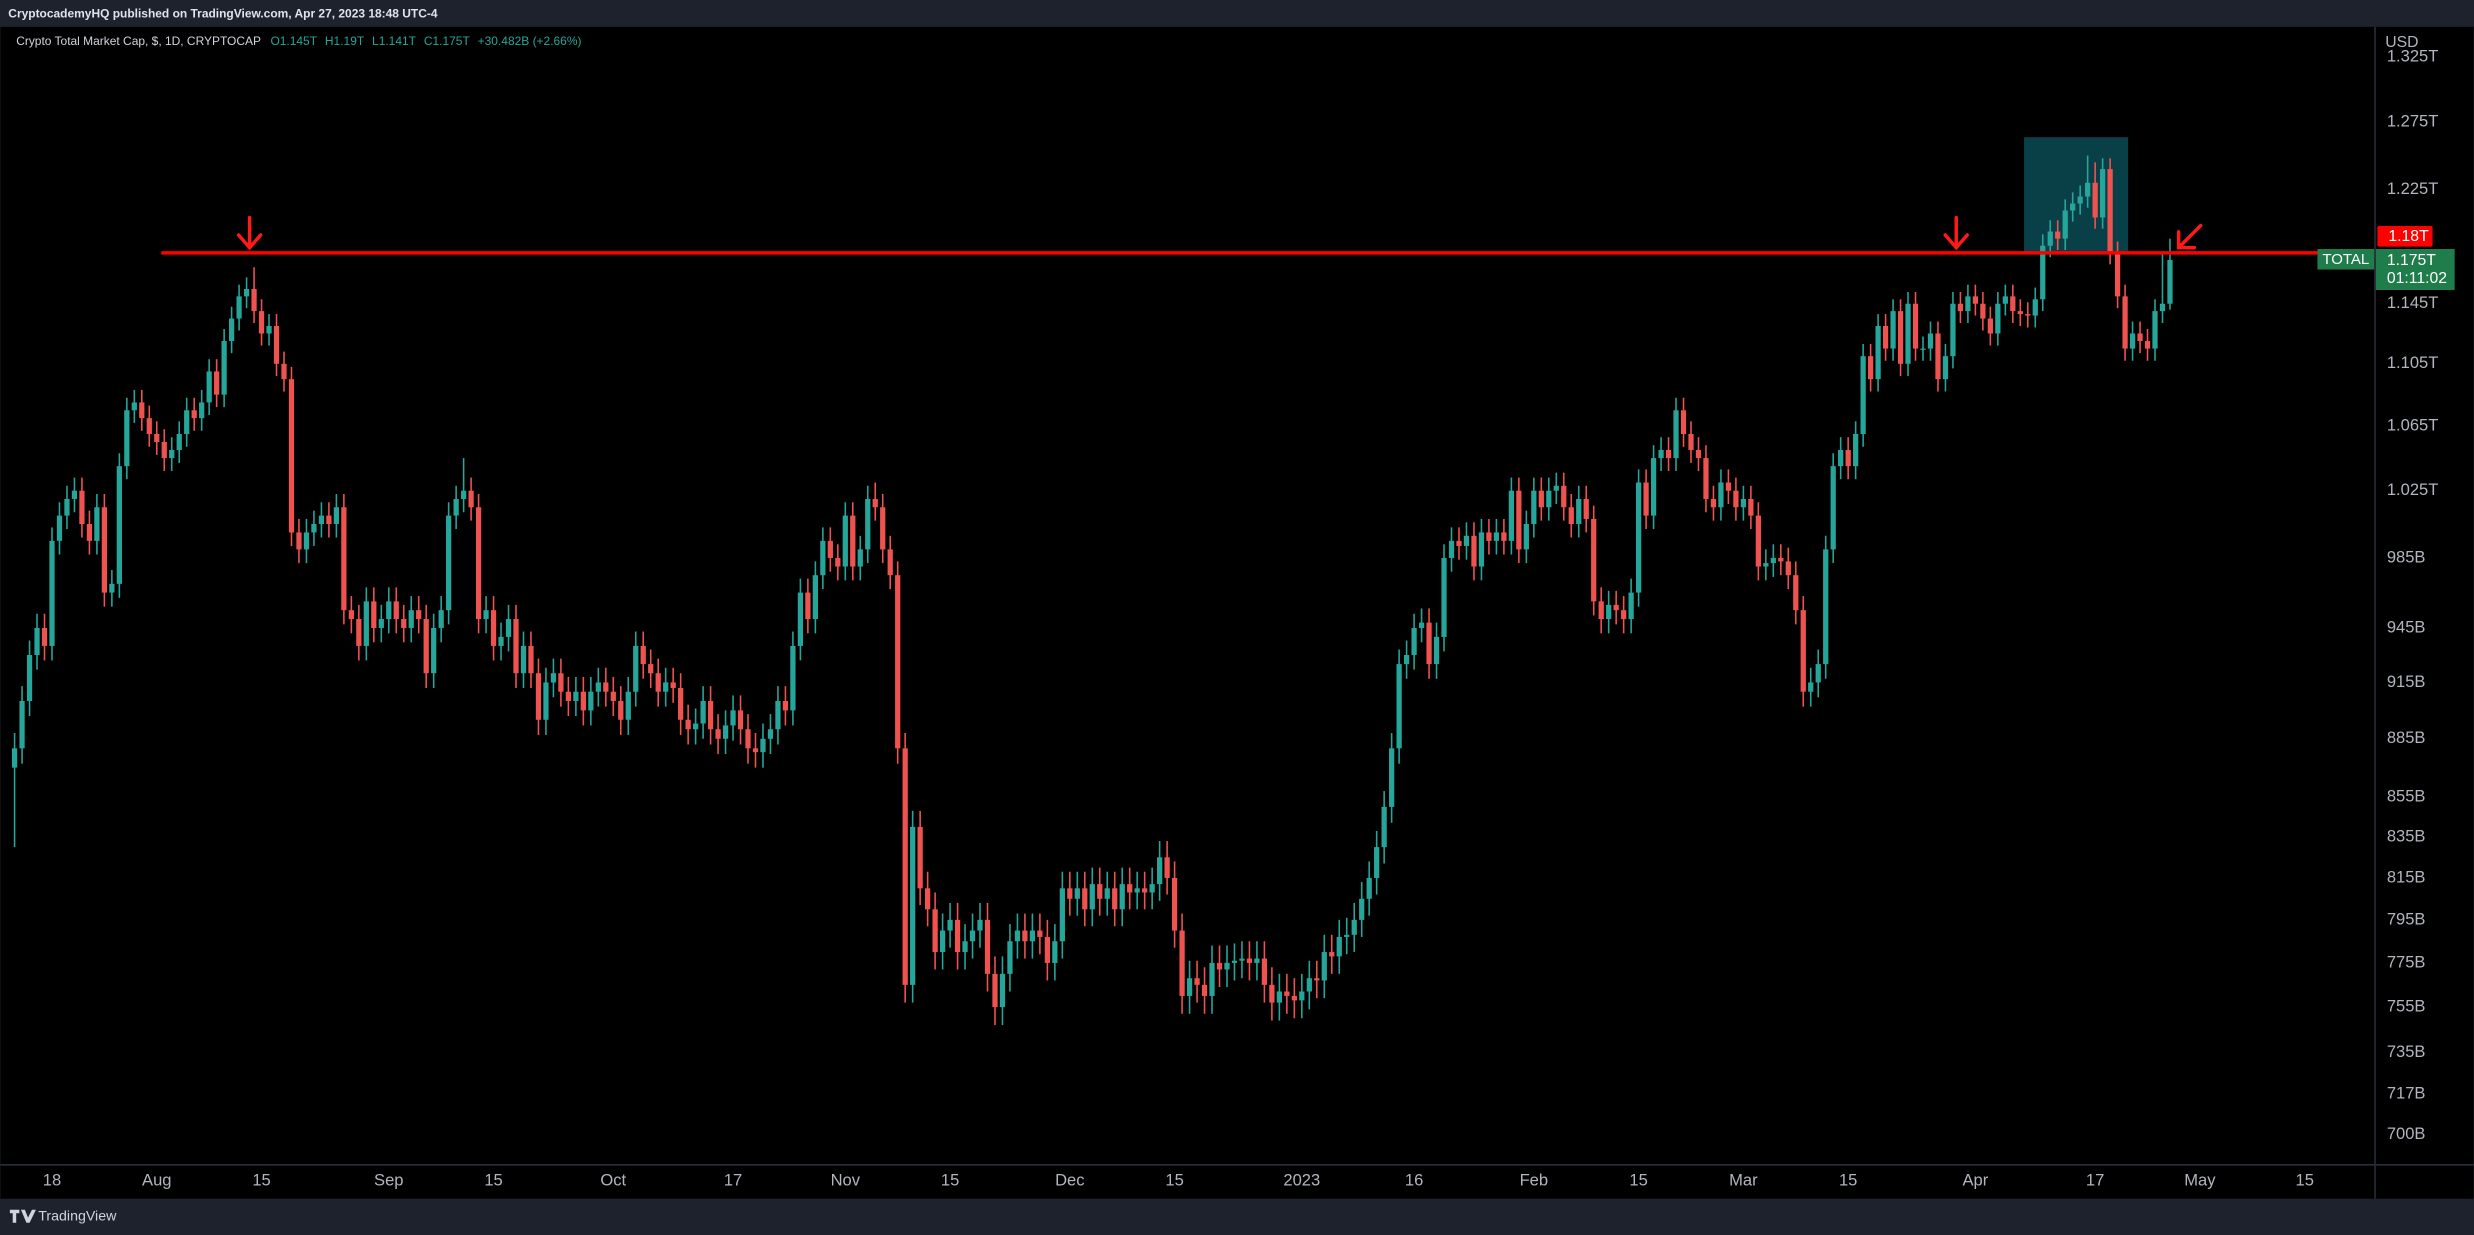 This screenshot has height=1235, width=2474. What do you see at coordinates (2406, 876) in the screenshot?
I see `y-tick-label: 815B` at bounding box center [2406, 876].